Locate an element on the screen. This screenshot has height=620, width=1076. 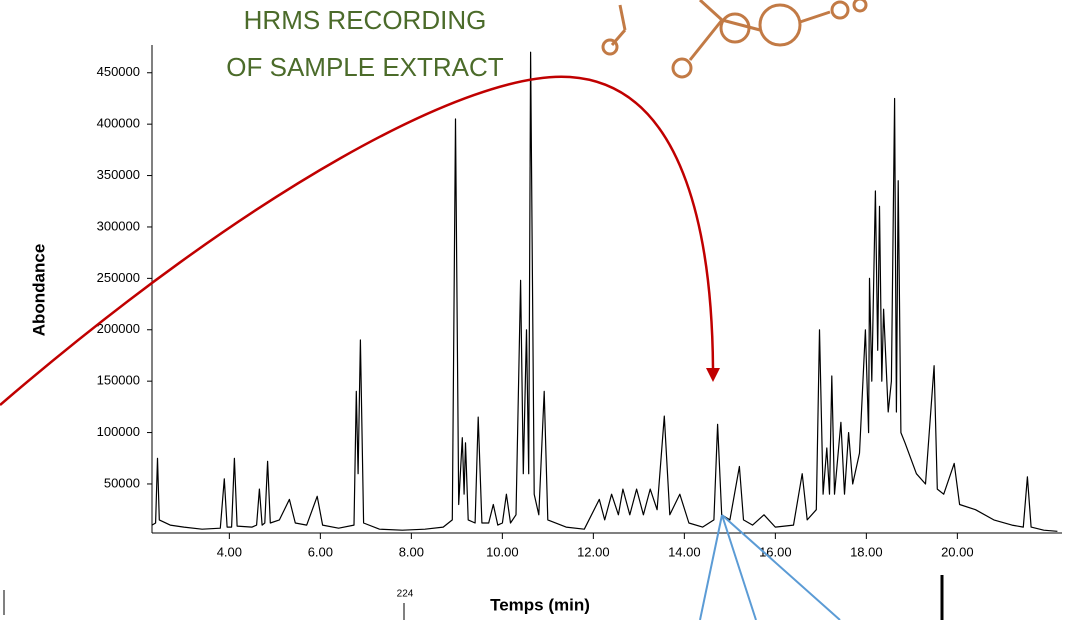
y-tick-label: 350000 is located at coordinates (118, 174).